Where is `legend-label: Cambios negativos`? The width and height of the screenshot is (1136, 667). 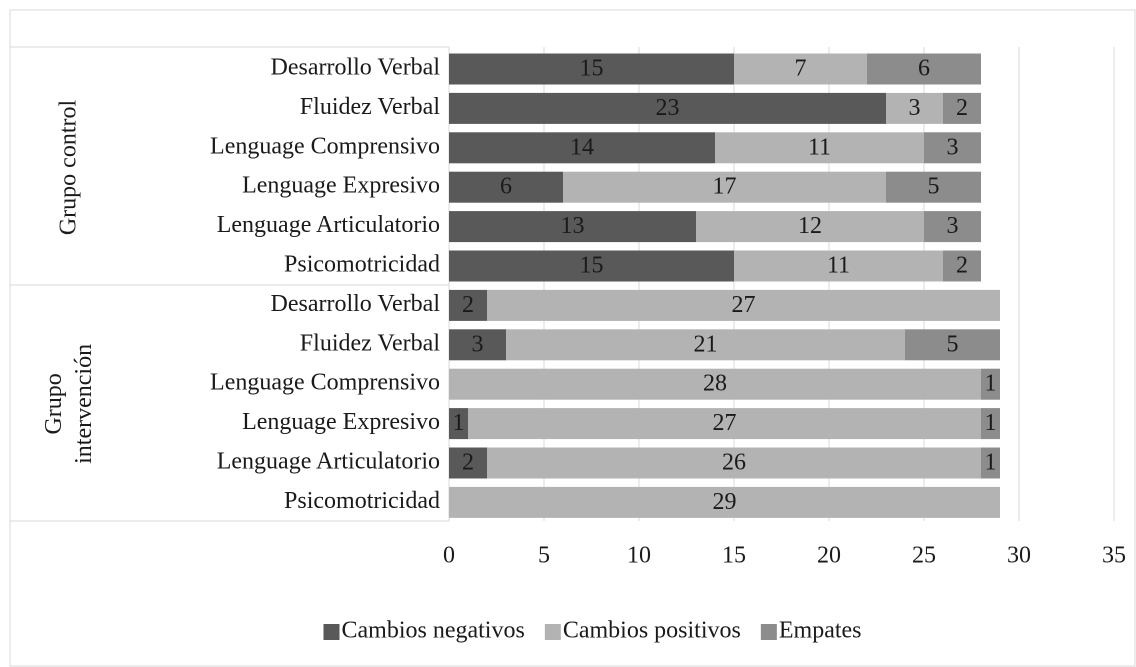
legend-label: Cambios negativos is located at coordinates (433, 631).